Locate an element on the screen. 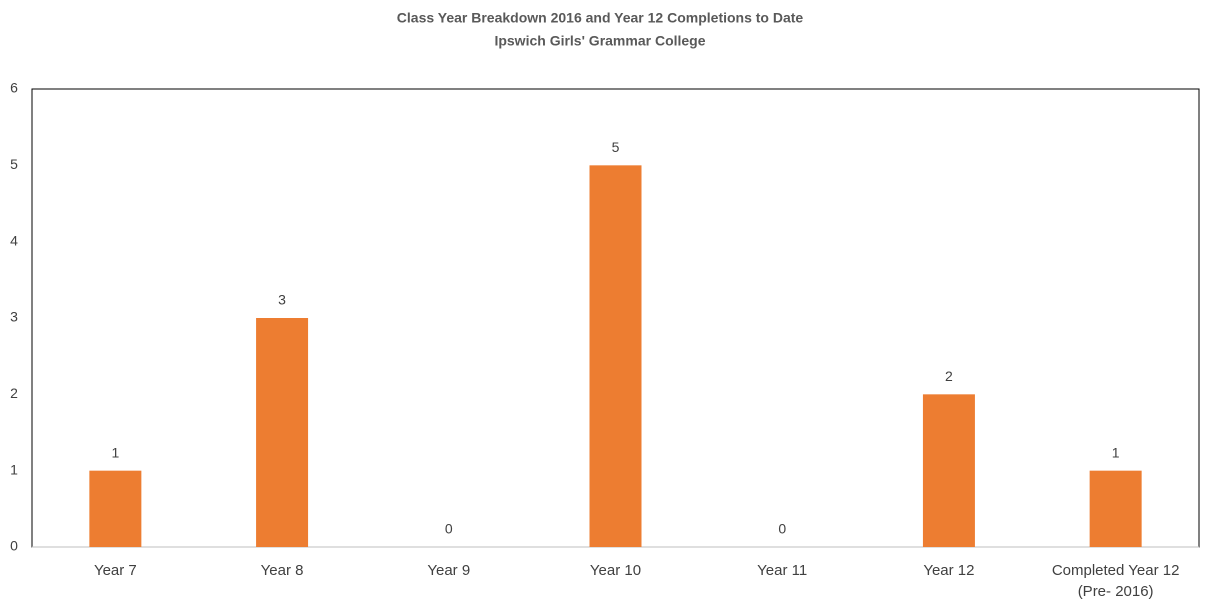  data-label: 3 is located at coordinates (282, 300).